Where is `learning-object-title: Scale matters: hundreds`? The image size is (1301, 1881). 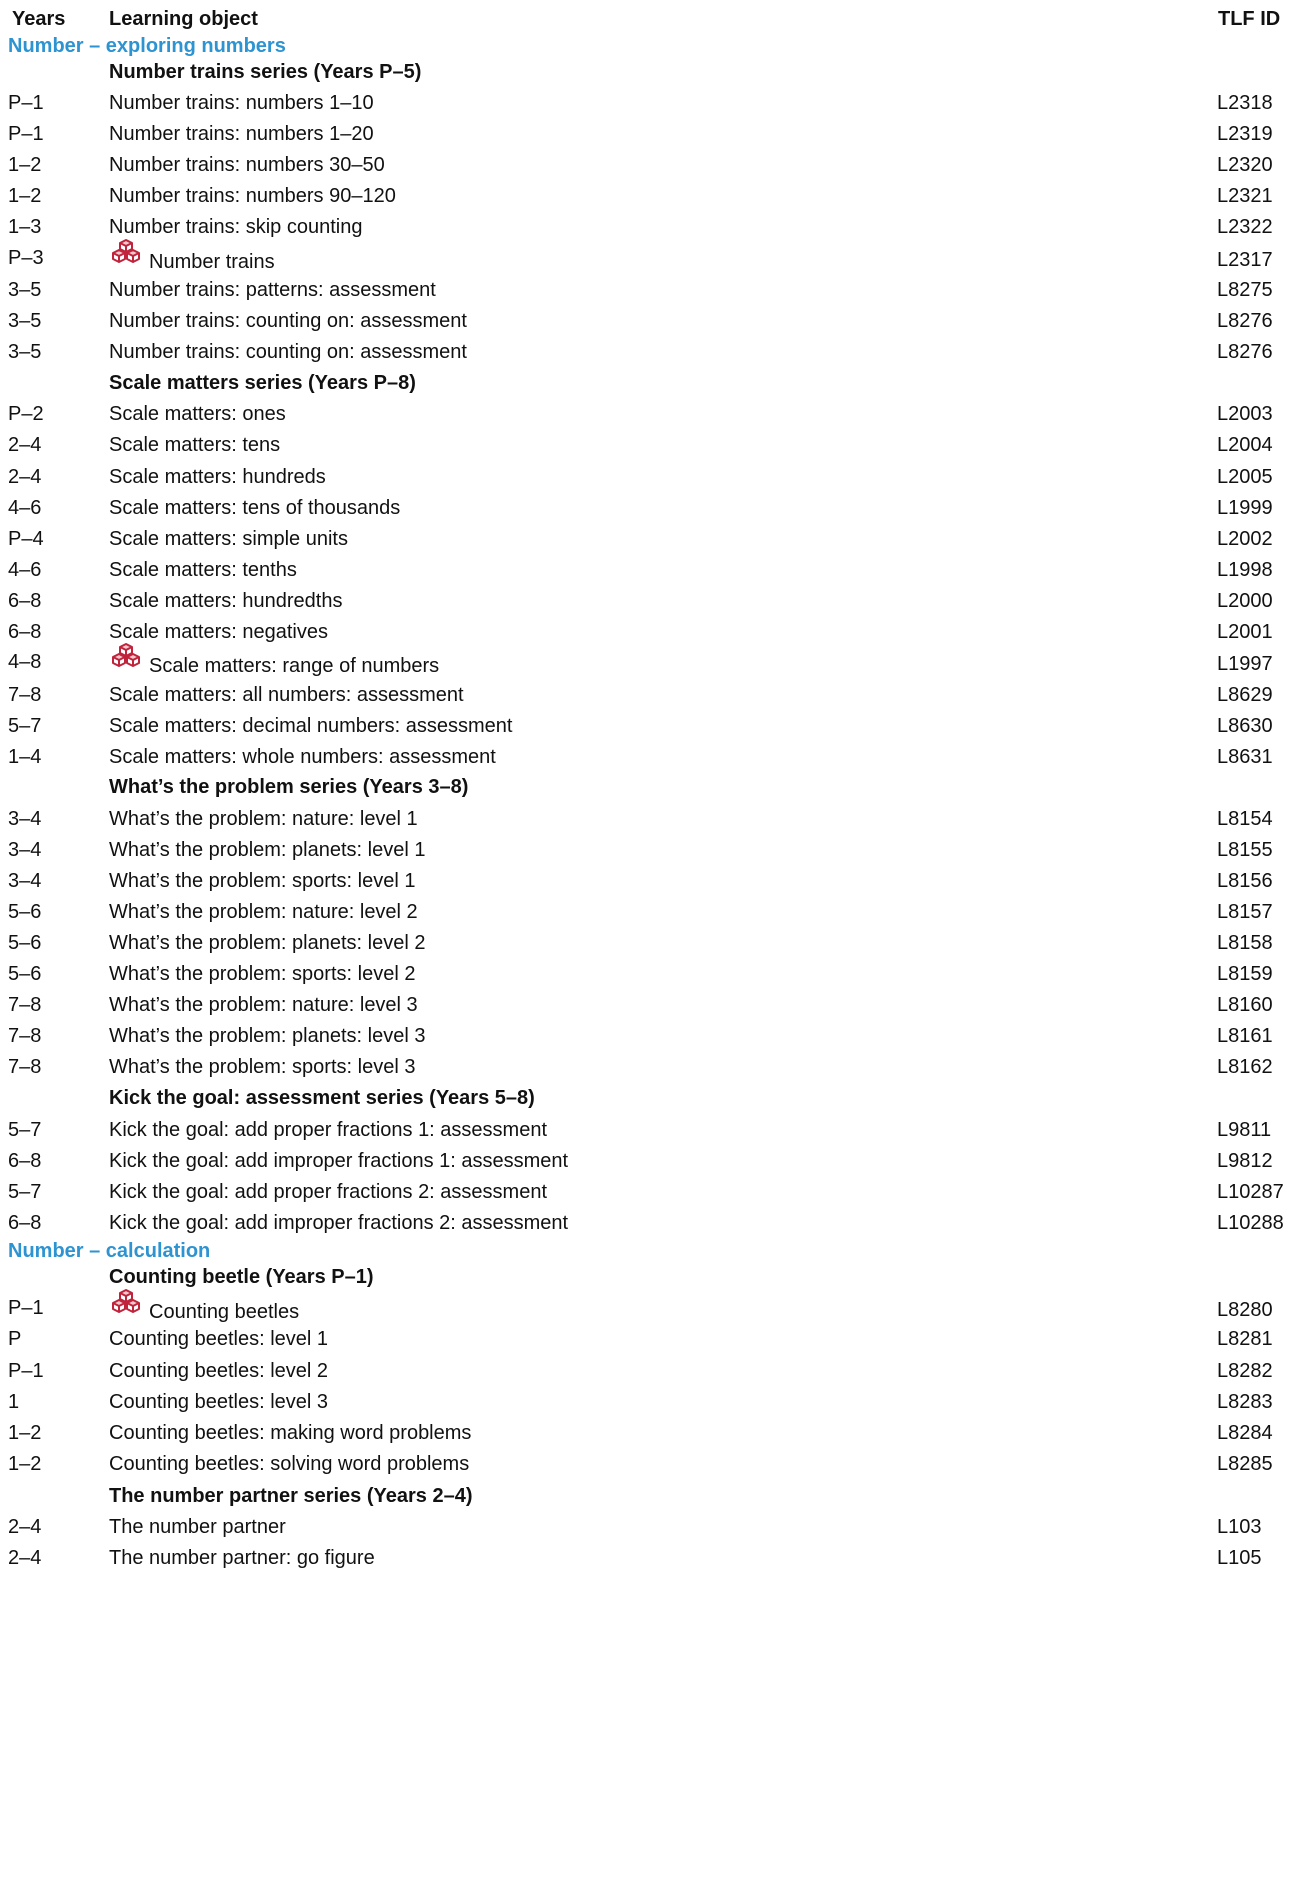 learning-object-title: Scale matters: hundreds is located at coordinates (217, 477).